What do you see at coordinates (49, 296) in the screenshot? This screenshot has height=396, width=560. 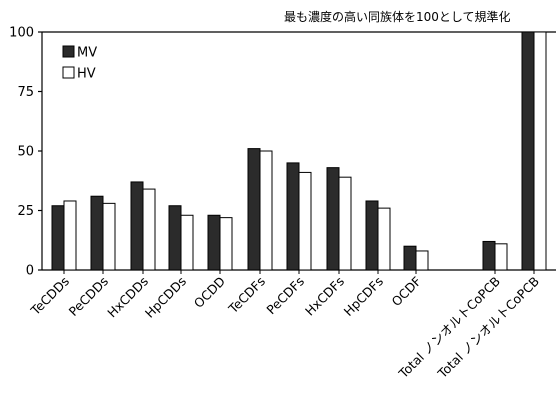 I see `x-tick-label: TeCDDs` at bounding box center [49, 296].